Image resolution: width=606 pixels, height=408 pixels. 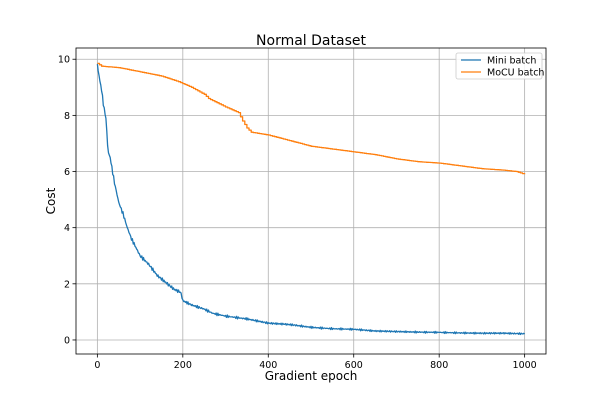 I want to click on x-tick-label: 600, so click(x=354, y=365).